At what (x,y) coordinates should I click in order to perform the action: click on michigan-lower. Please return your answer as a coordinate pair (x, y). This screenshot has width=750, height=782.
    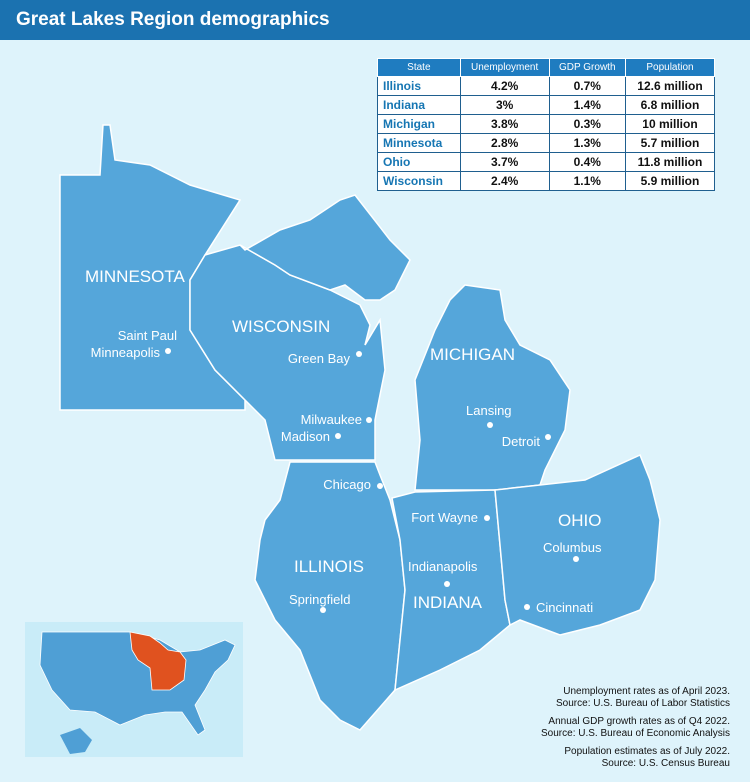
    Looking at the image, I should click on (492, 387).